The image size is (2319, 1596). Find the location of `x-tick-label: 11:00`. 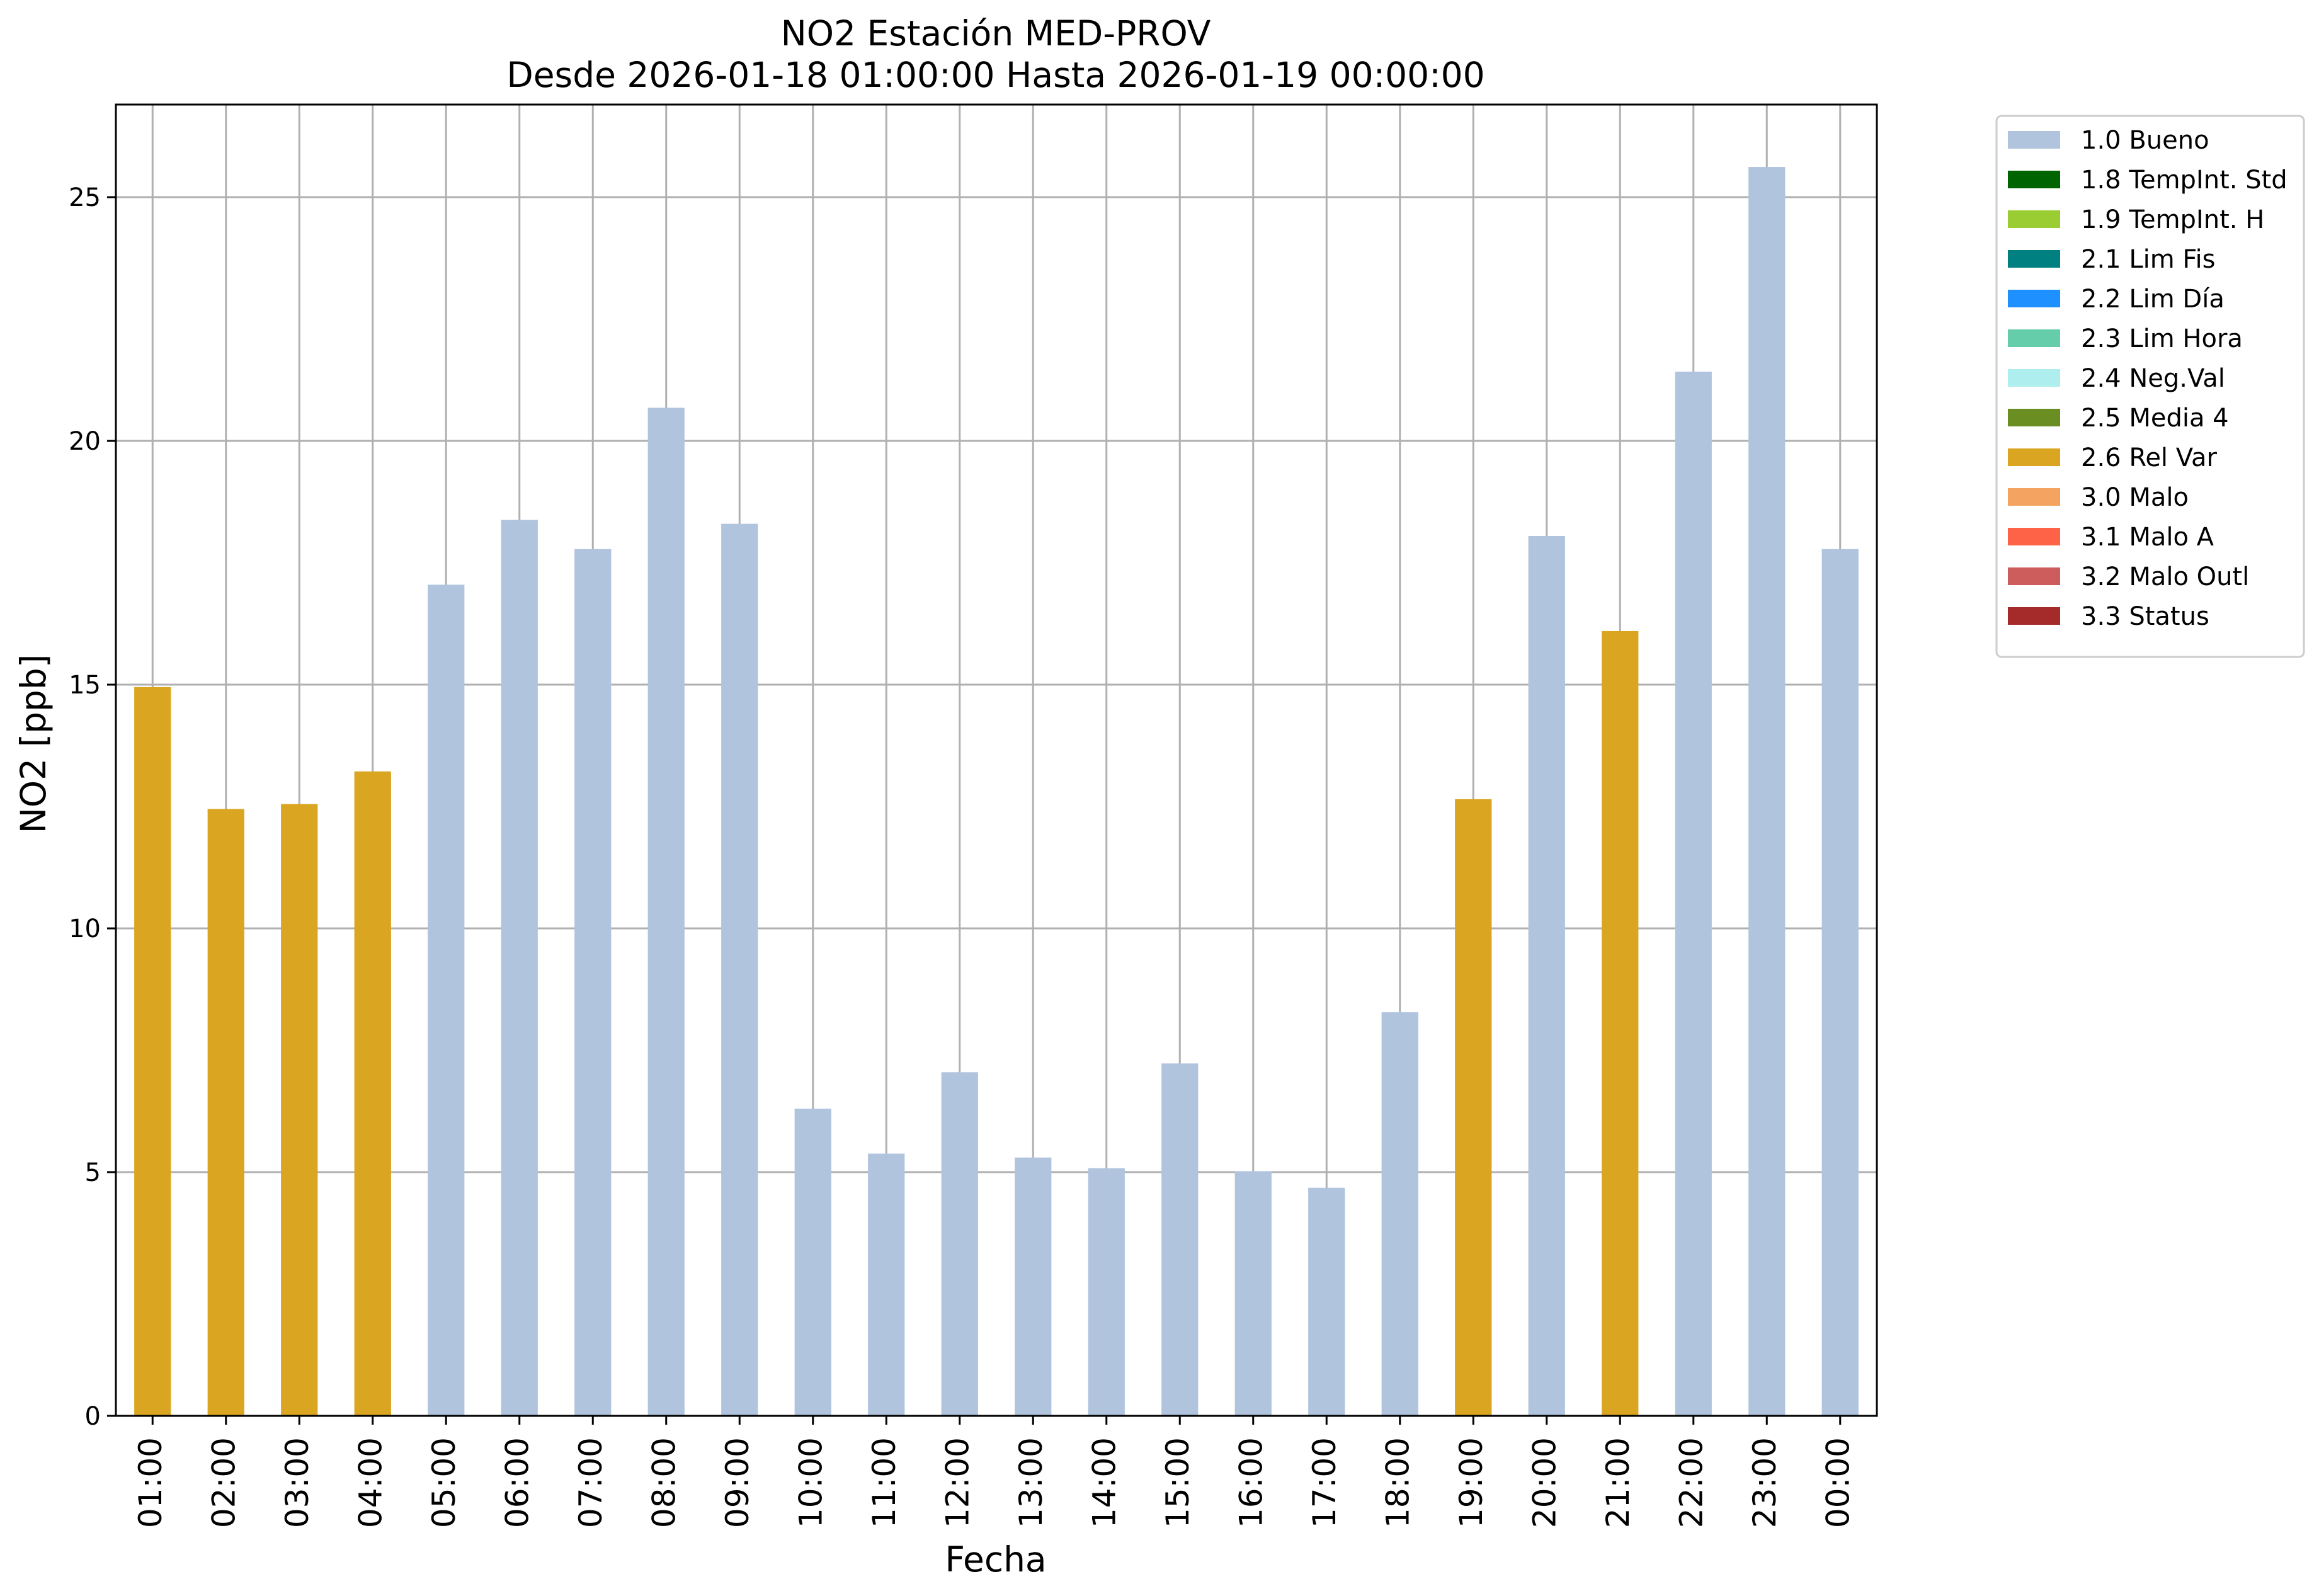

x-tick-label: 11:00 is located at coordinates (884, 1482).